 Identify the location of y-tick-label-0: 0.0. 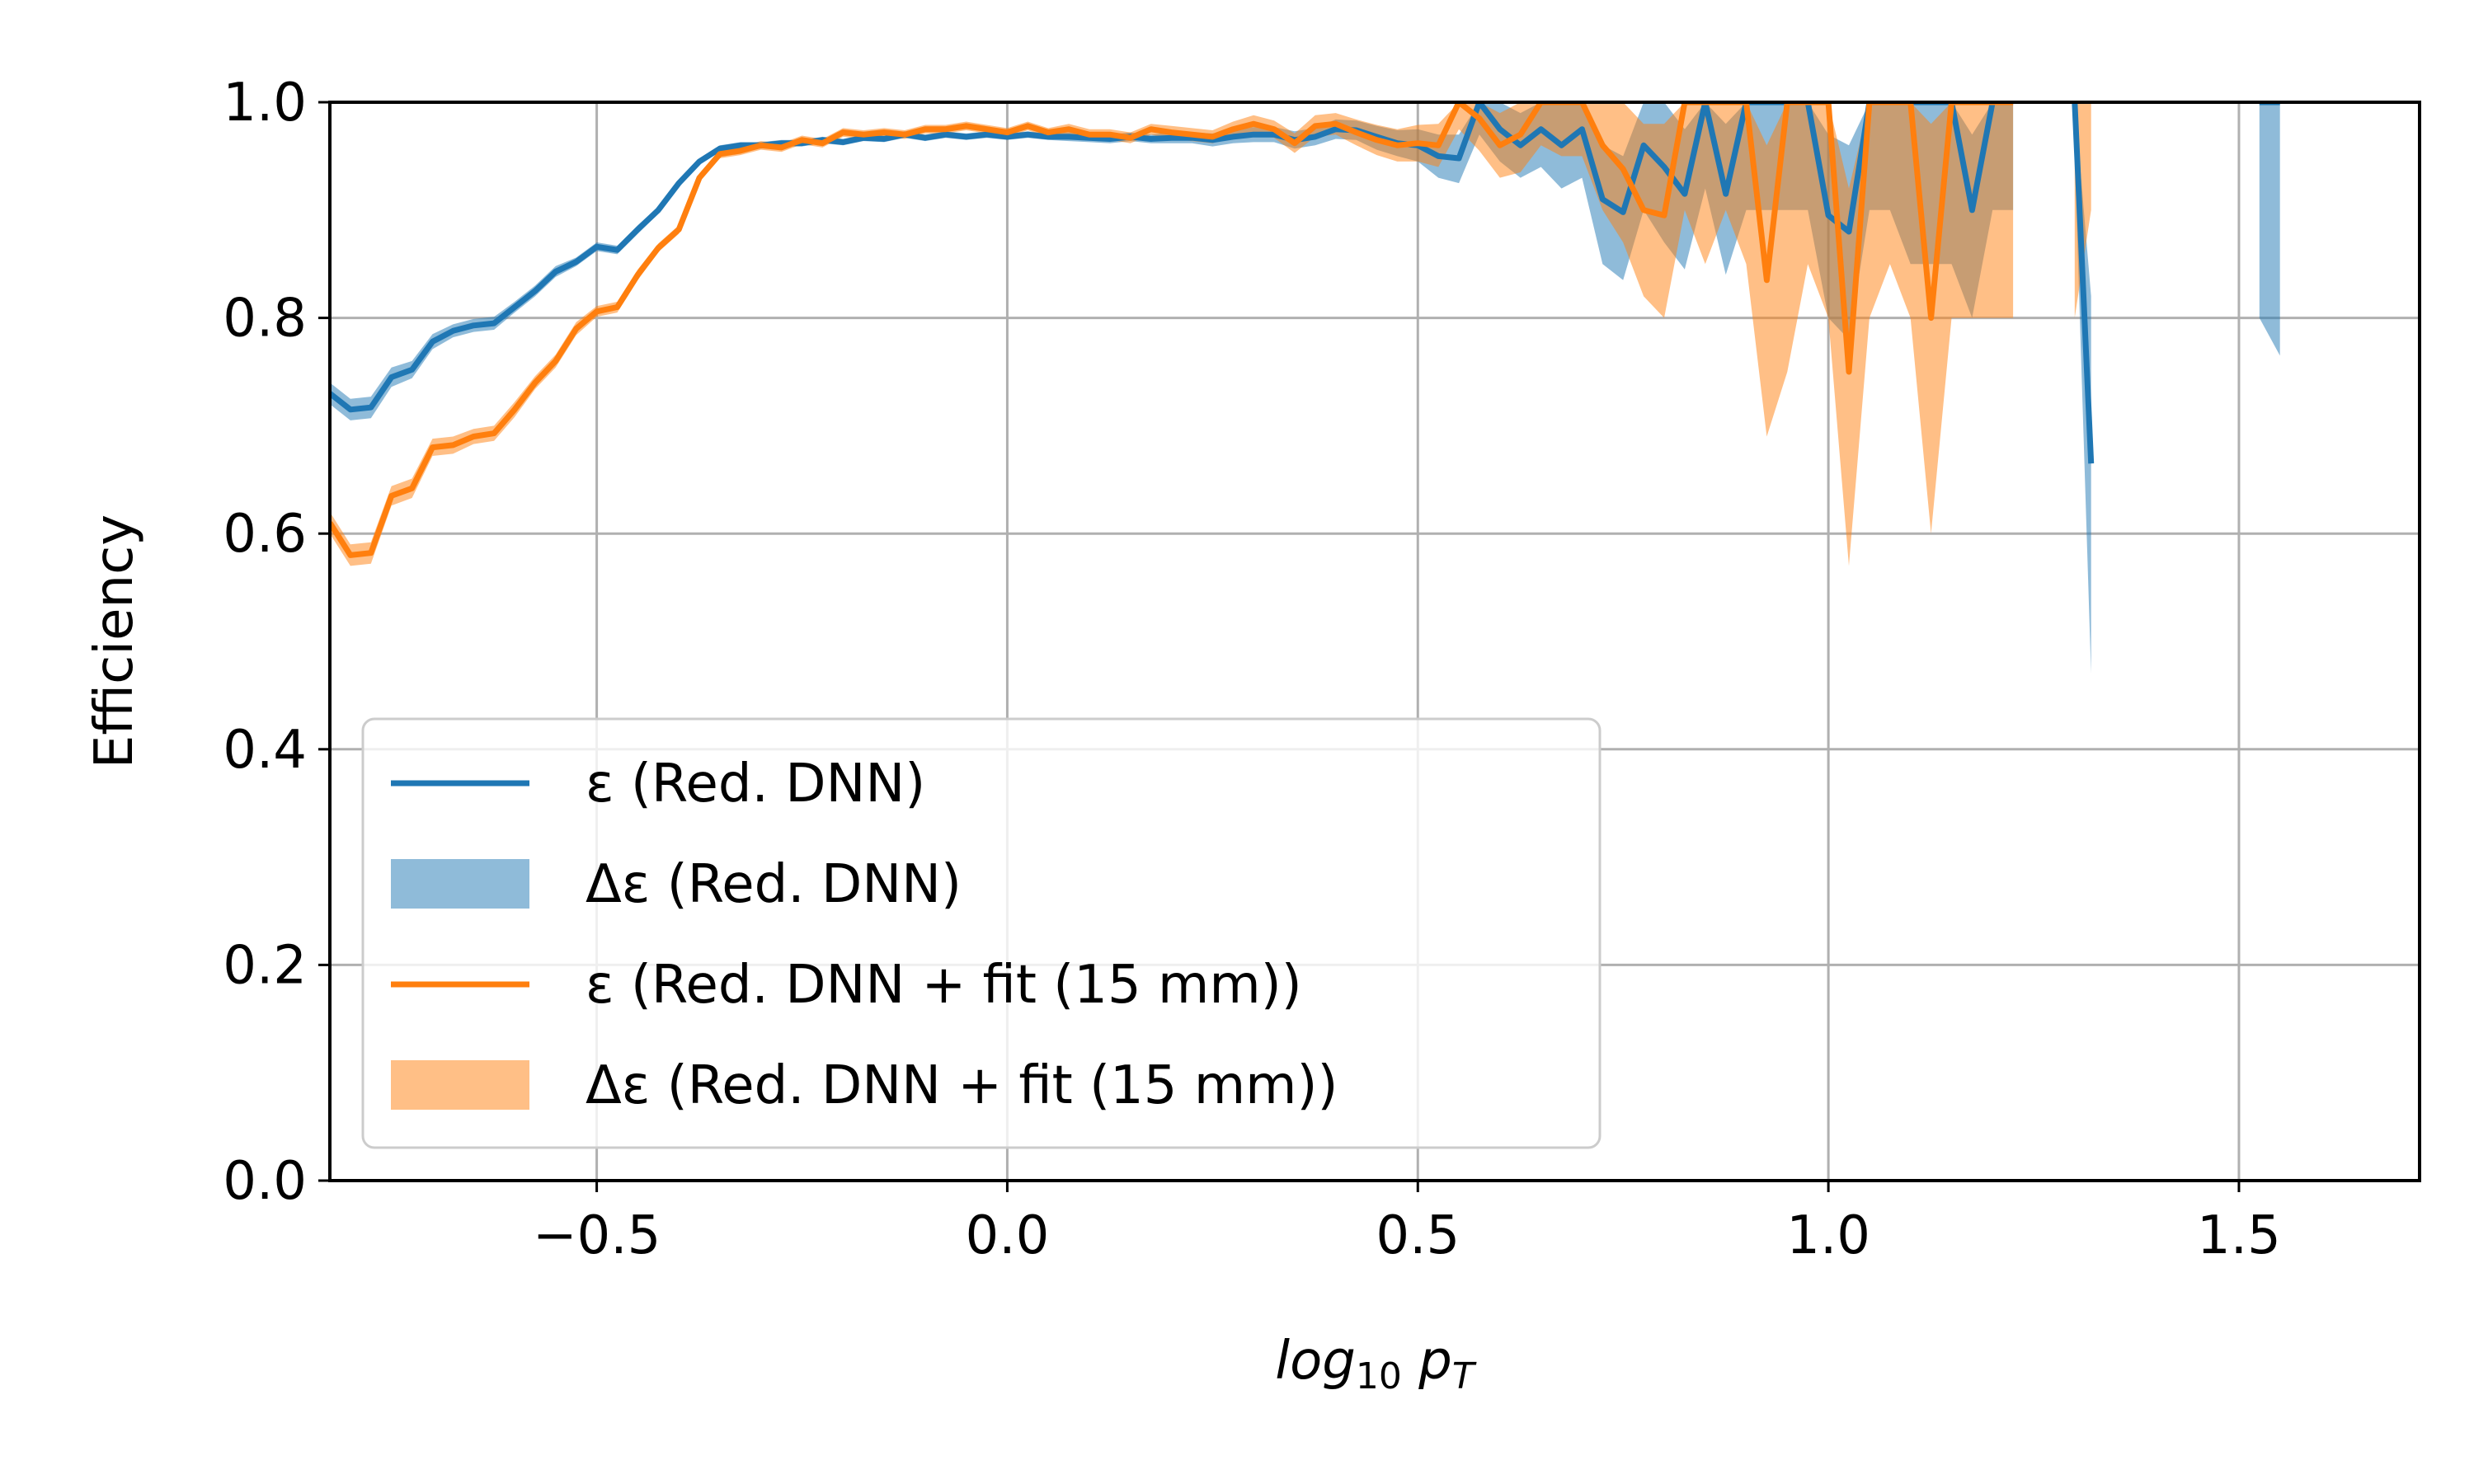
(265, 1181).